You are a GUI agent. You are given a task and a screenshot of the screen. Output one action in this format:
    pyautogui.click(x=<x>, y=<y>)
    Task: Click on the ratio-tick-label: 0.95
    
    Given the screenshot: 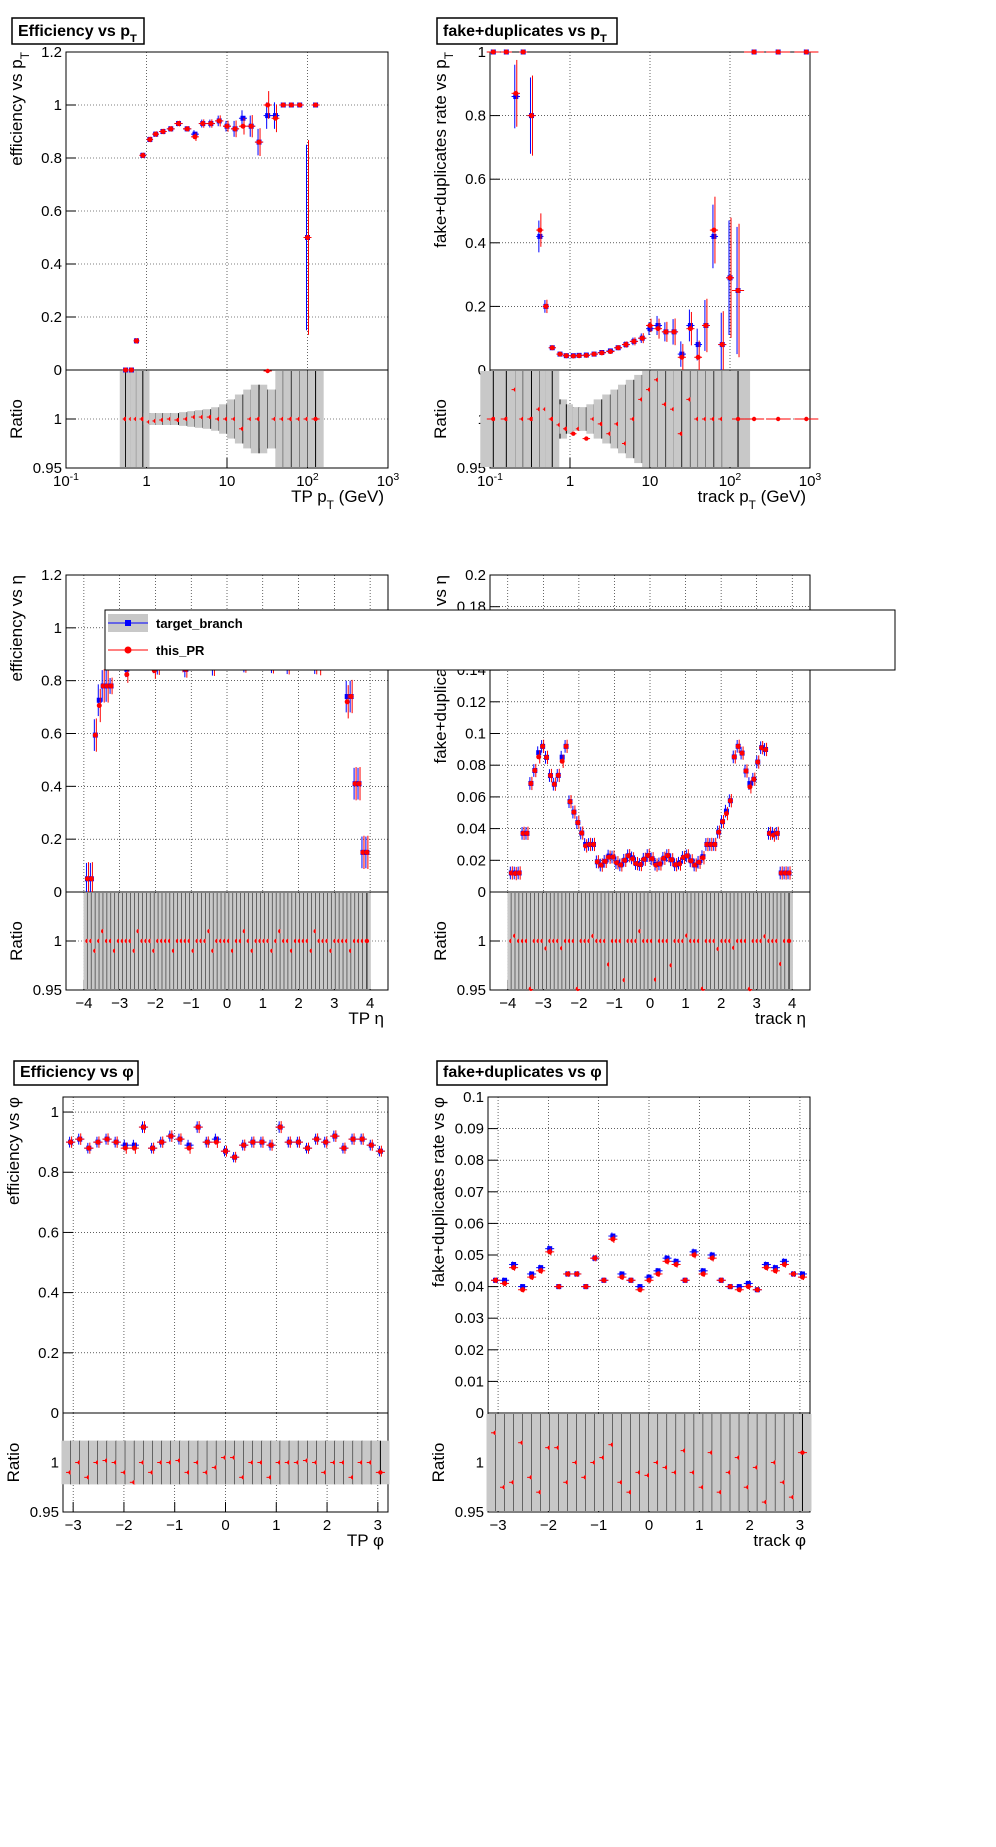 What is the action you would take?
    pyautogui.click(x=44, y=1512)
    